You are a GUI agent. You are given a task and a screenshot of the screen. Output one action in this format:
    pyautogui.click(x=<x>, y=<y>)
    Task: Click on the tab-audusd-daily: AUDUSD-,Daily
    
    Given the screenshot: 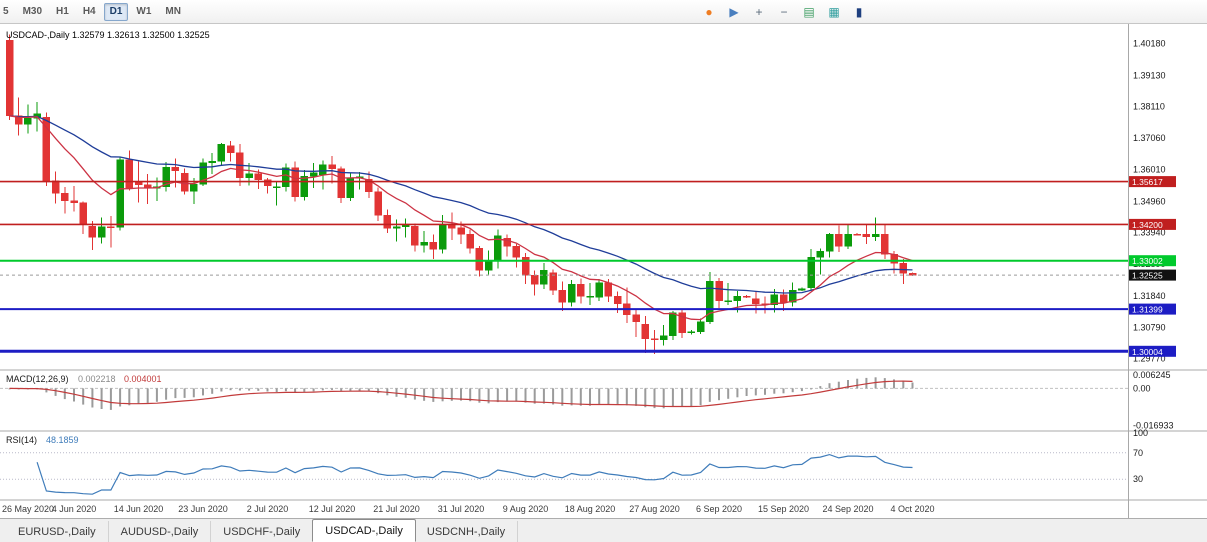 What is the action you would take?
    pyautogui.click(x=160, y=531)
    